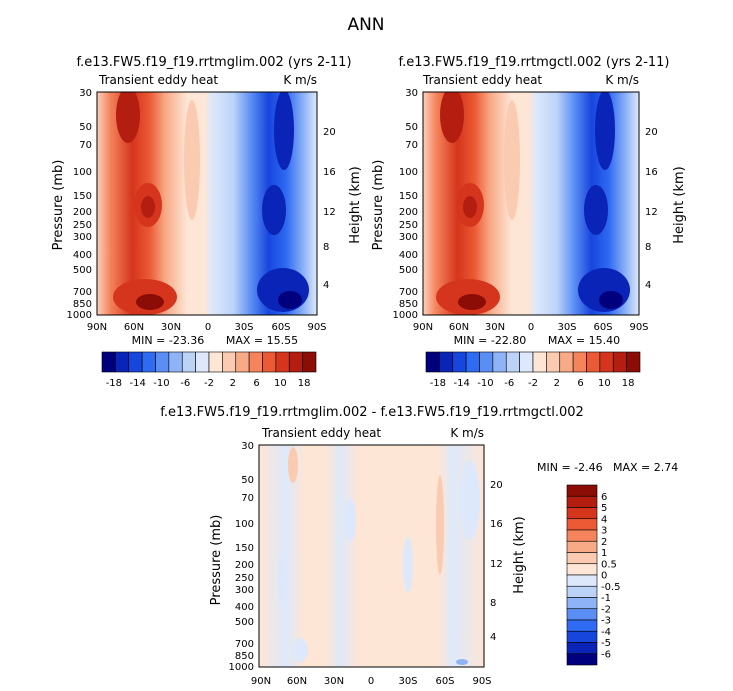 The height and width of the screenshot is (691, 733). What do you see at coordinates (293, 465) in the screenshot?
I see `panel-diff-warm-anomaly-left` at bounding box center [293, 465].